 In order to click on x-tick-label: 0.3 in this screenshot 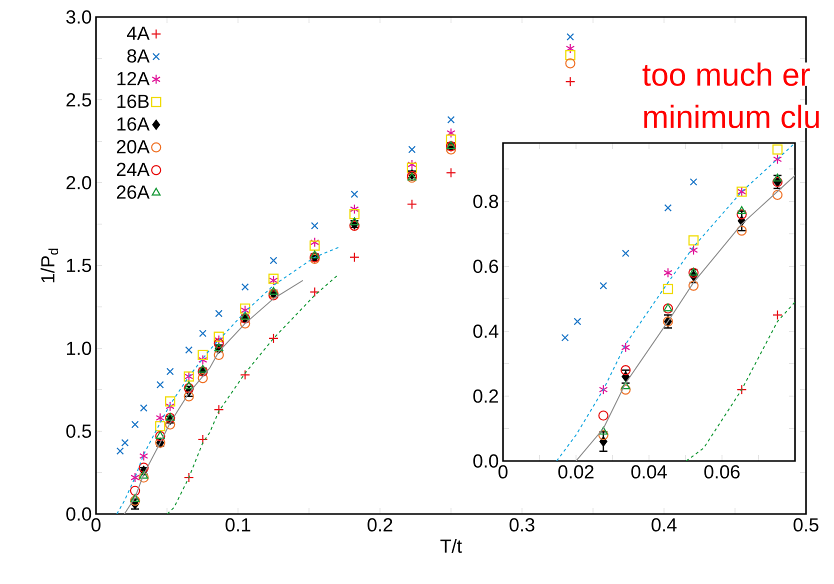, I will do `click(522, 525)`.